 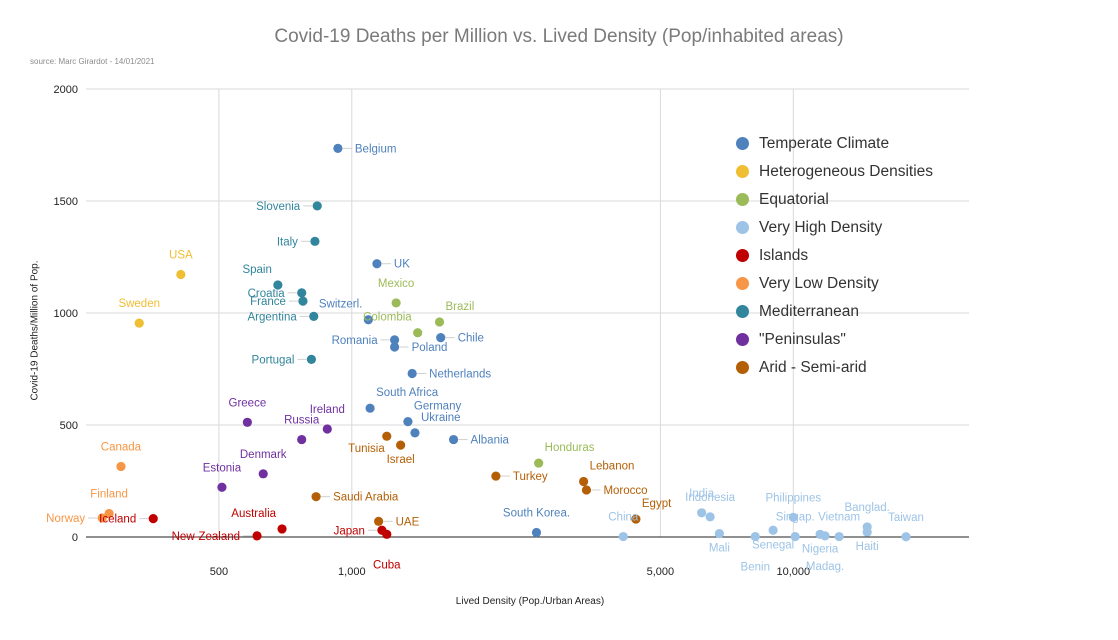 What do you see at coordinates (401, 445) in the screenshot?
I see `point-israel` at bounding box center [401, 445].